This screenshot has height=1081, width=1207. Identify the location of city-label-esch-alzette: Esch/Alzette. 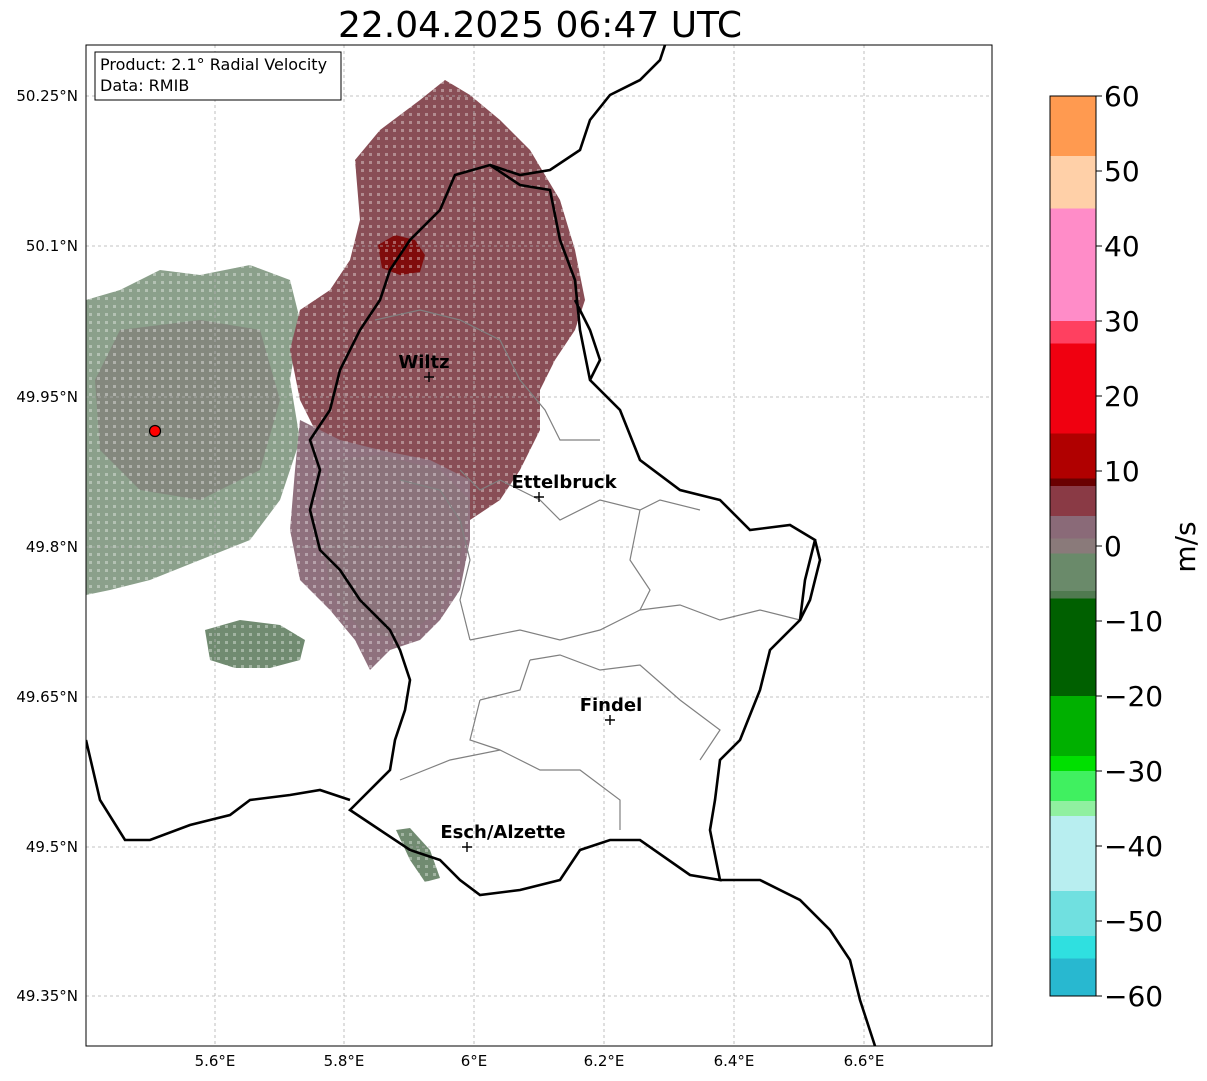
(502, 832).